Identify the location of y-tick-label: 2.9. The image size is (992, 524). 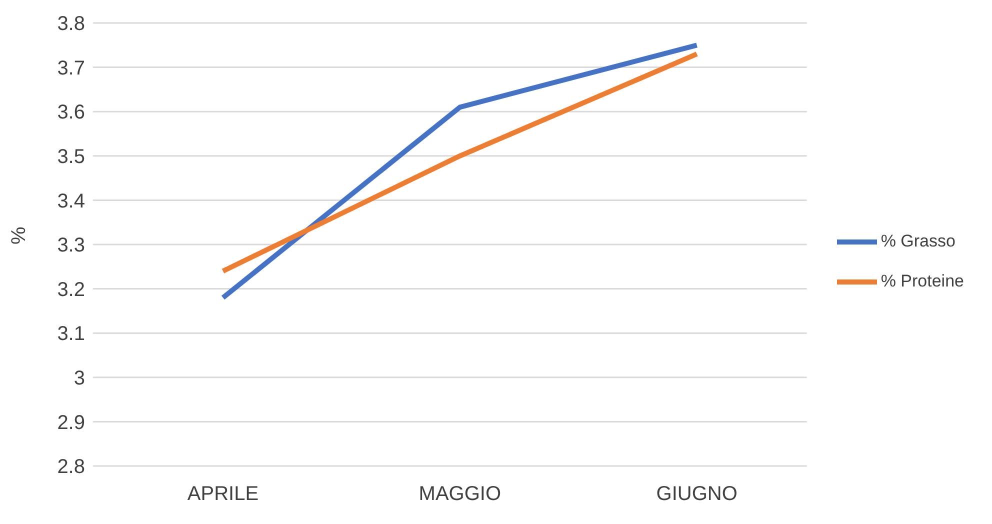
(71, 423).